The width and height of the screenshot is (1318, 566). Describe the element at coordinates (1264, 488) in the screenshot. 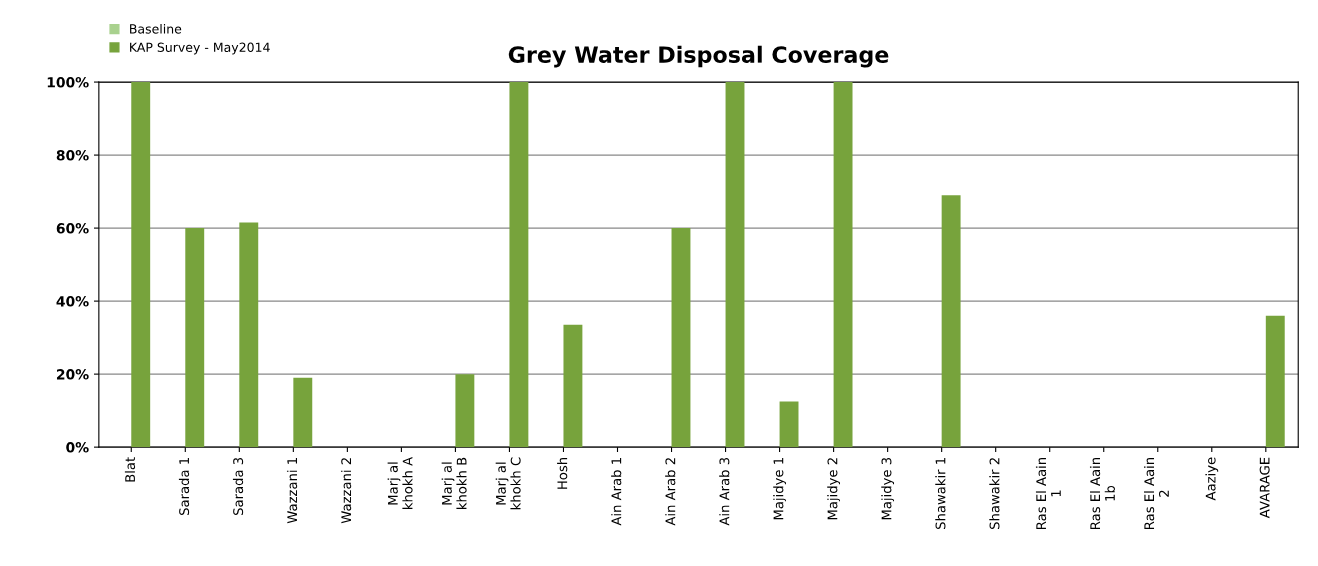

I see `x-tick-label: AVARAGE` at that location.